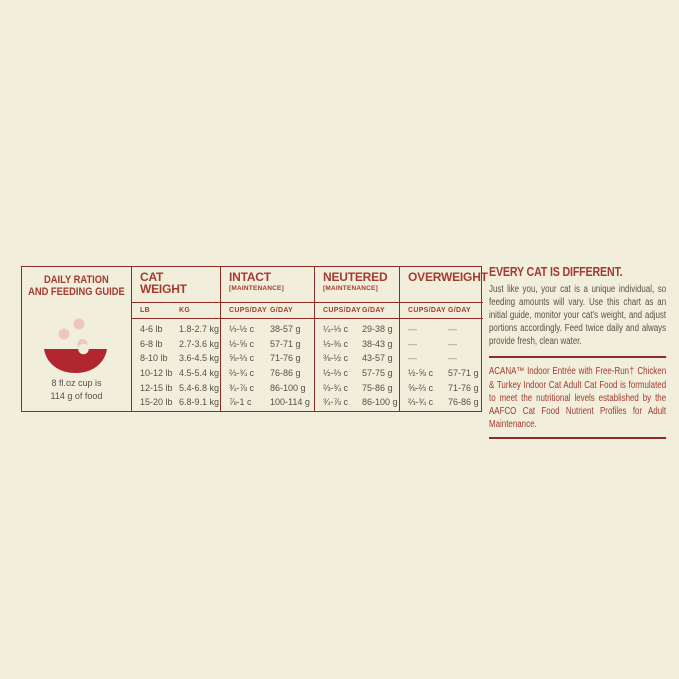 The height and width of the screenshot is (679, 679). What do you see at coordinates (156, 373) in the screenshot?
I see `table-cell: 10-12 lb` at bounding box center [156, 373].